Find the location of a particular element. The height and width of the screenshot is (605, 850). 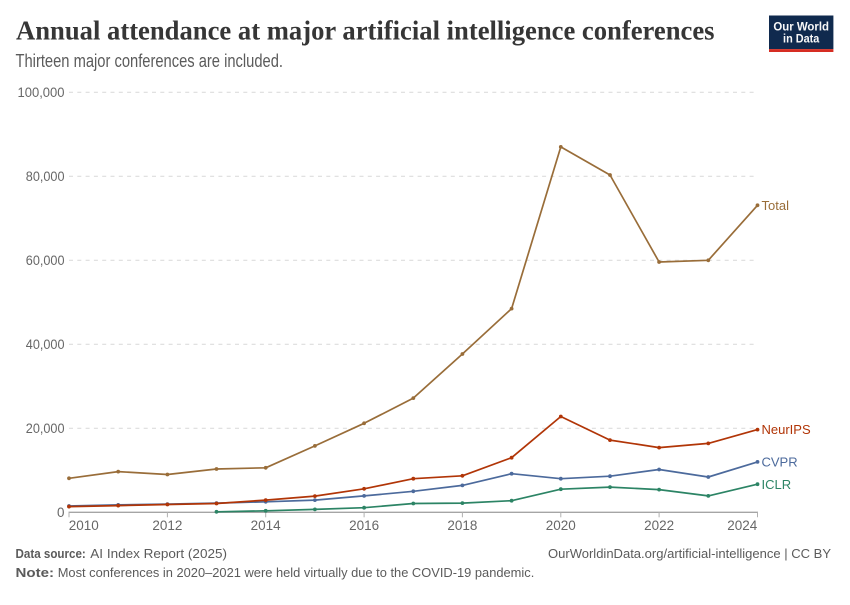

svg-text: 2022 is located at coordinates (659, 525).